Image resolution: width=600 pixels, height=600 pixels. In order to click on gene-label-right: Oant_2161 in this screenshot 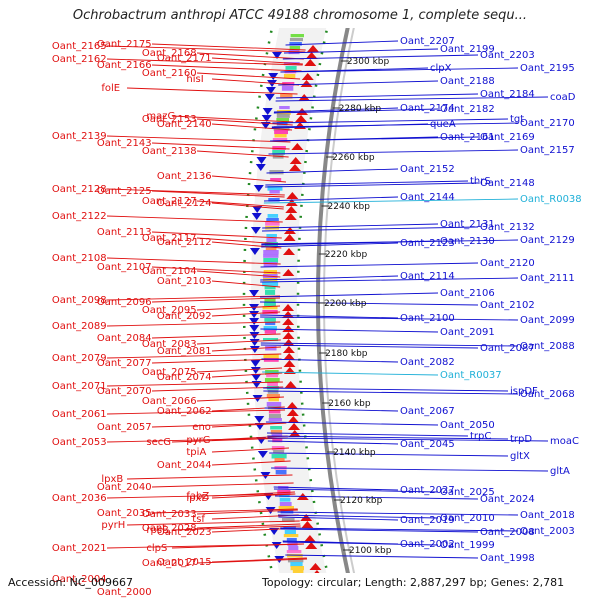, I will do `click(467, 137)`.